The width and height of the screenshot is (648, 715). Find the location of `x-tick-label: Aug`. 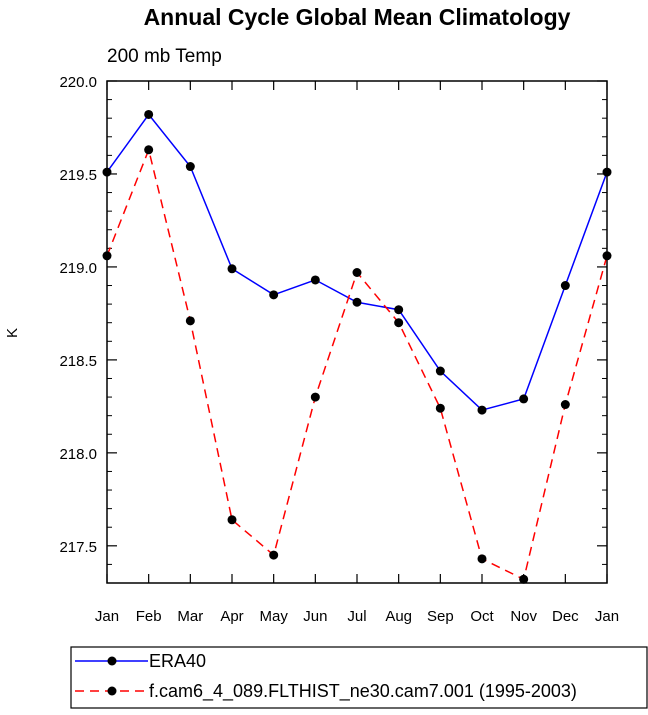

x-tick-label: Aug is located at coordinates (398, 616).